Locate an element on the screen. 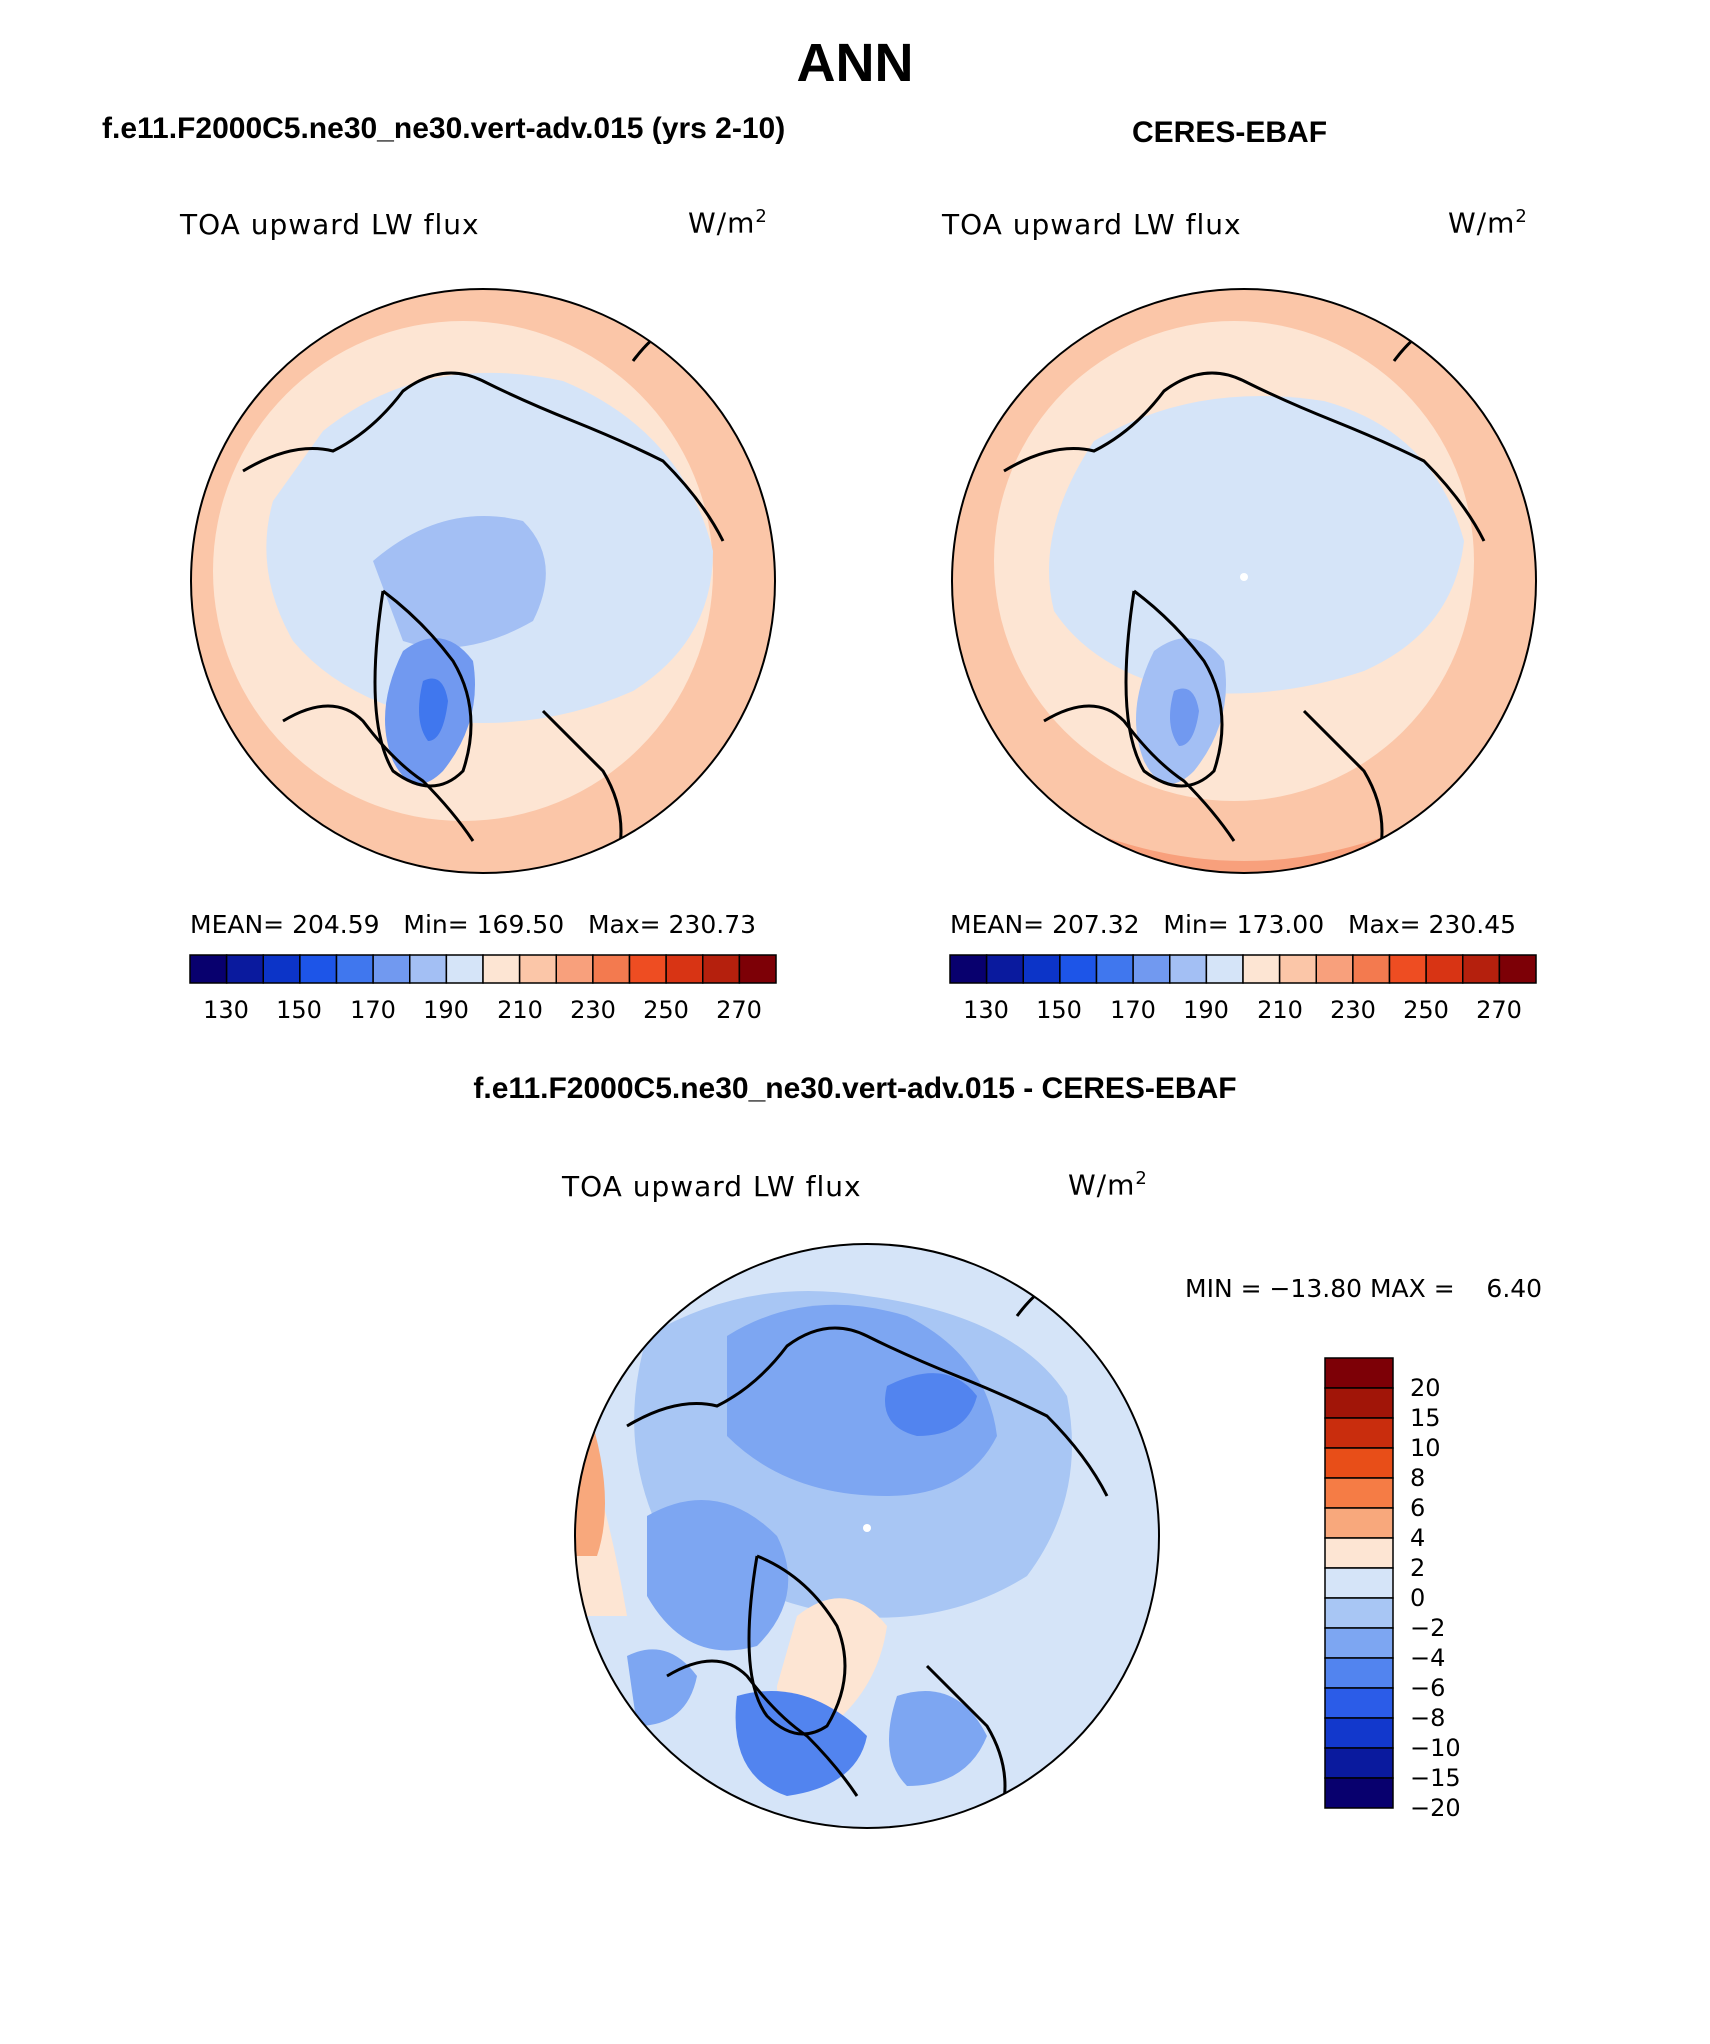  panel2-tick: 170 is located at coordinates (1133, 1010).